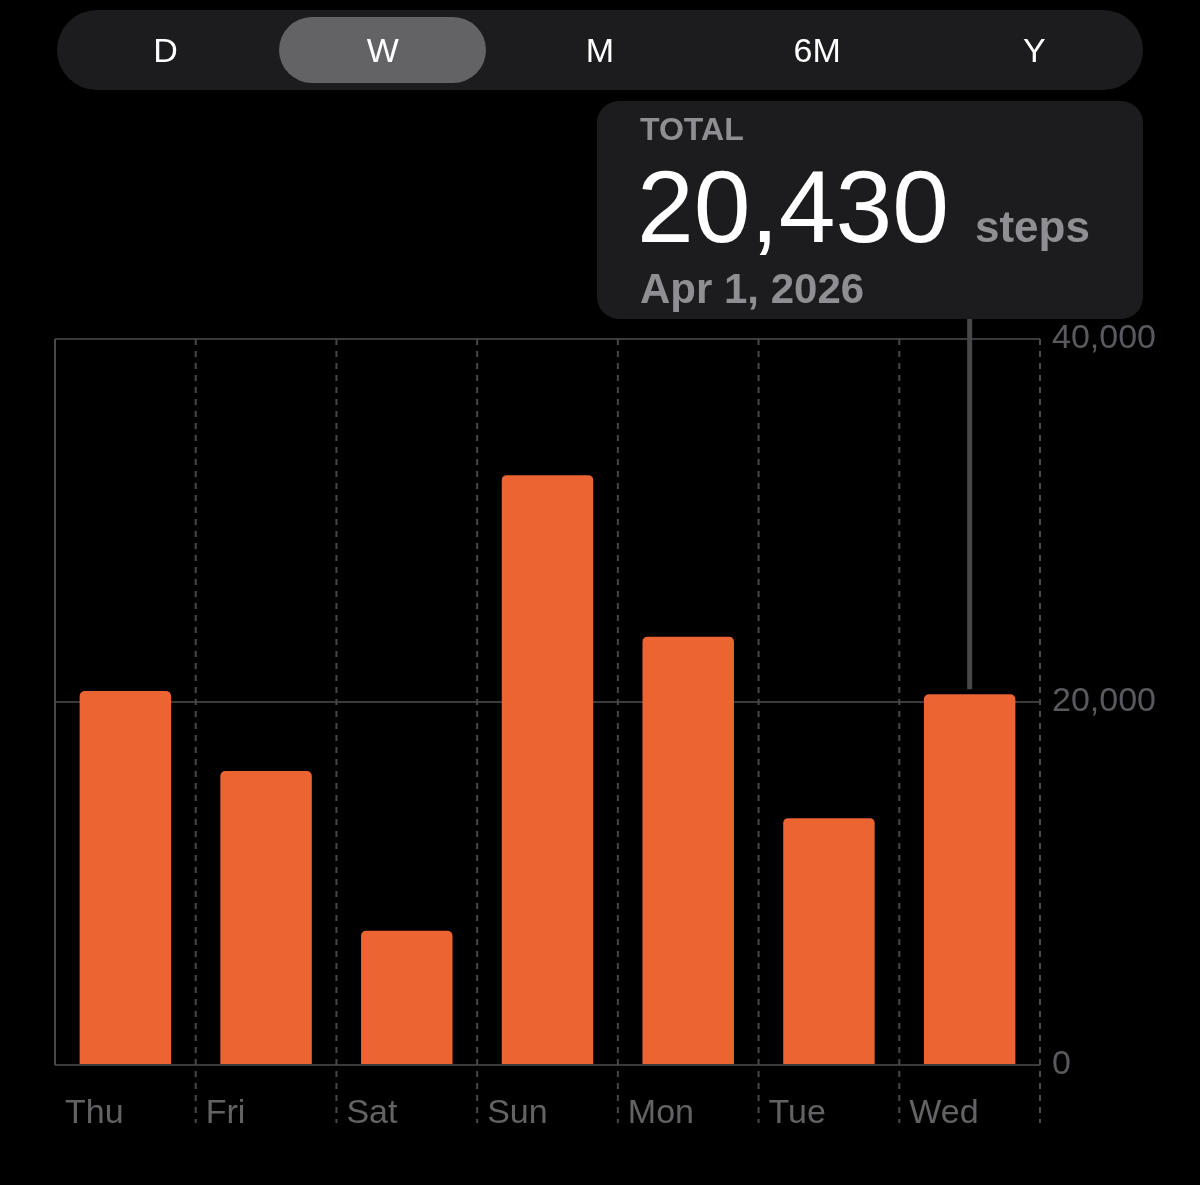 The height and width of the screenshot is (1185, 1200). What do you see at coordinates (1061, 1062) in the screenshot?
I see `y-tick-label: 0` at bounding box center [1061, 1062].